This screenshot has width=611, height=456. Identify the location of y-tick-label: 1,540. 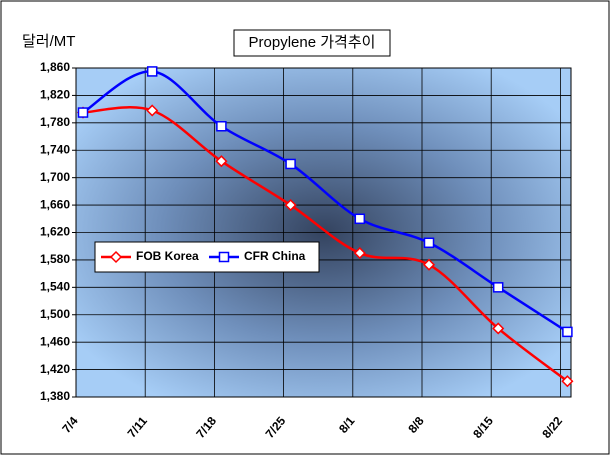
(55, 287).